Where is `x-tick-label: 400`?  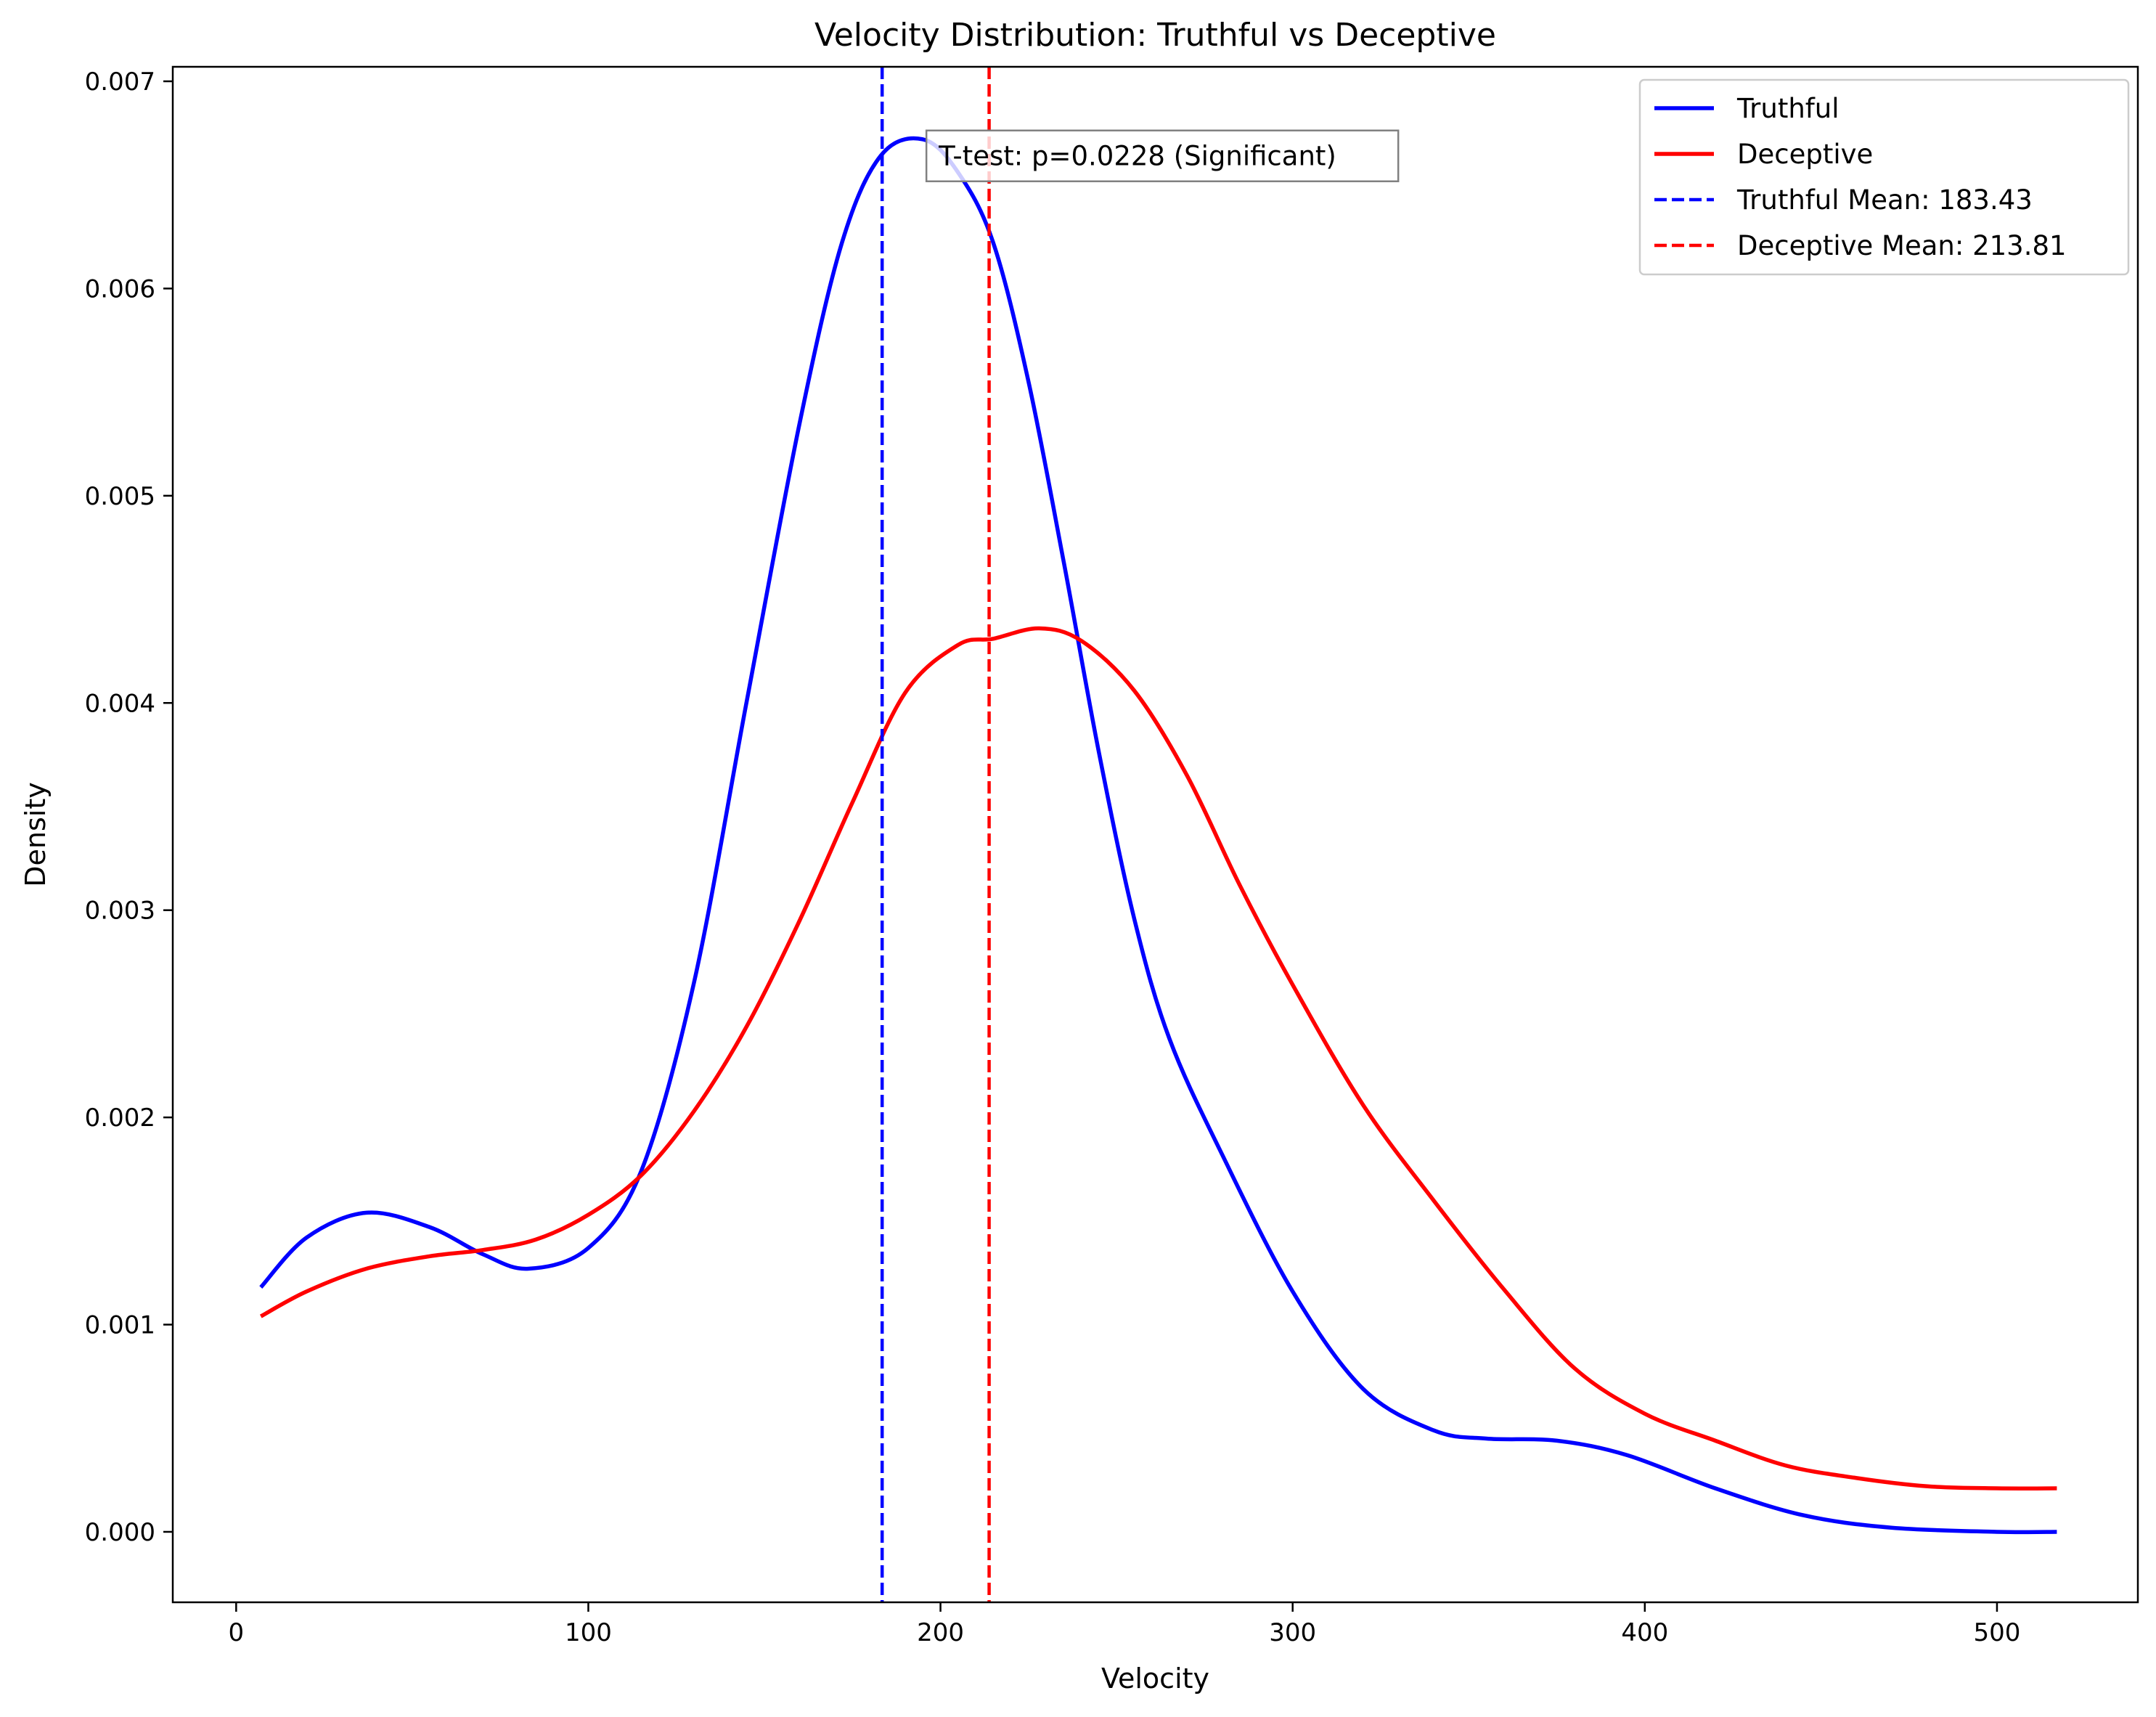
x-tick-label: 400 is located at coordinates (1645, 1632).